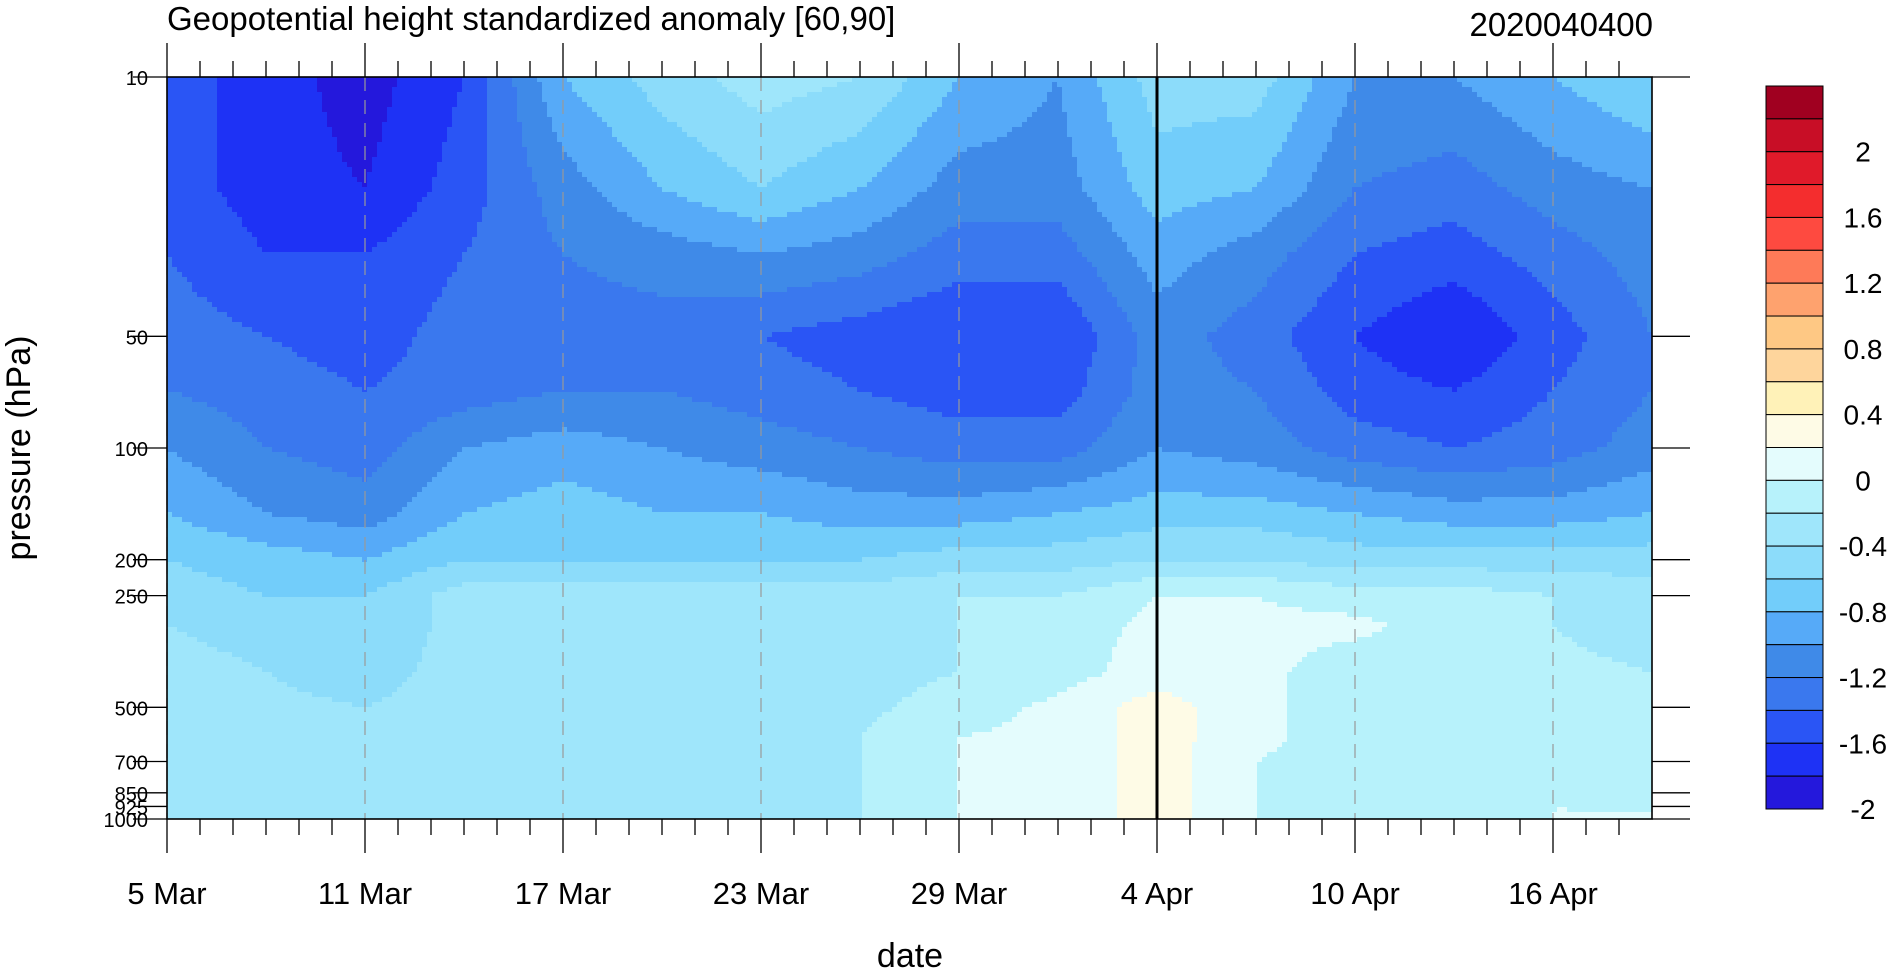 The width and height of the screenshot is (1889, 969). I want to click on colorbar-label: -2, so click(1863, 809).